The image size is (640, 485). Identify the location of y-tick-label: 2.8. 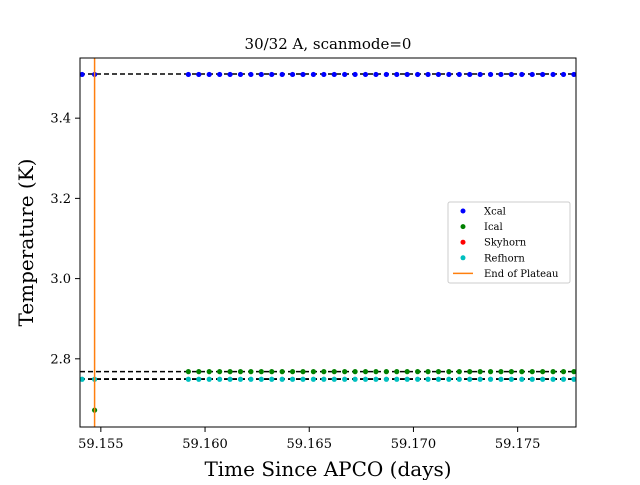
(60, 359).